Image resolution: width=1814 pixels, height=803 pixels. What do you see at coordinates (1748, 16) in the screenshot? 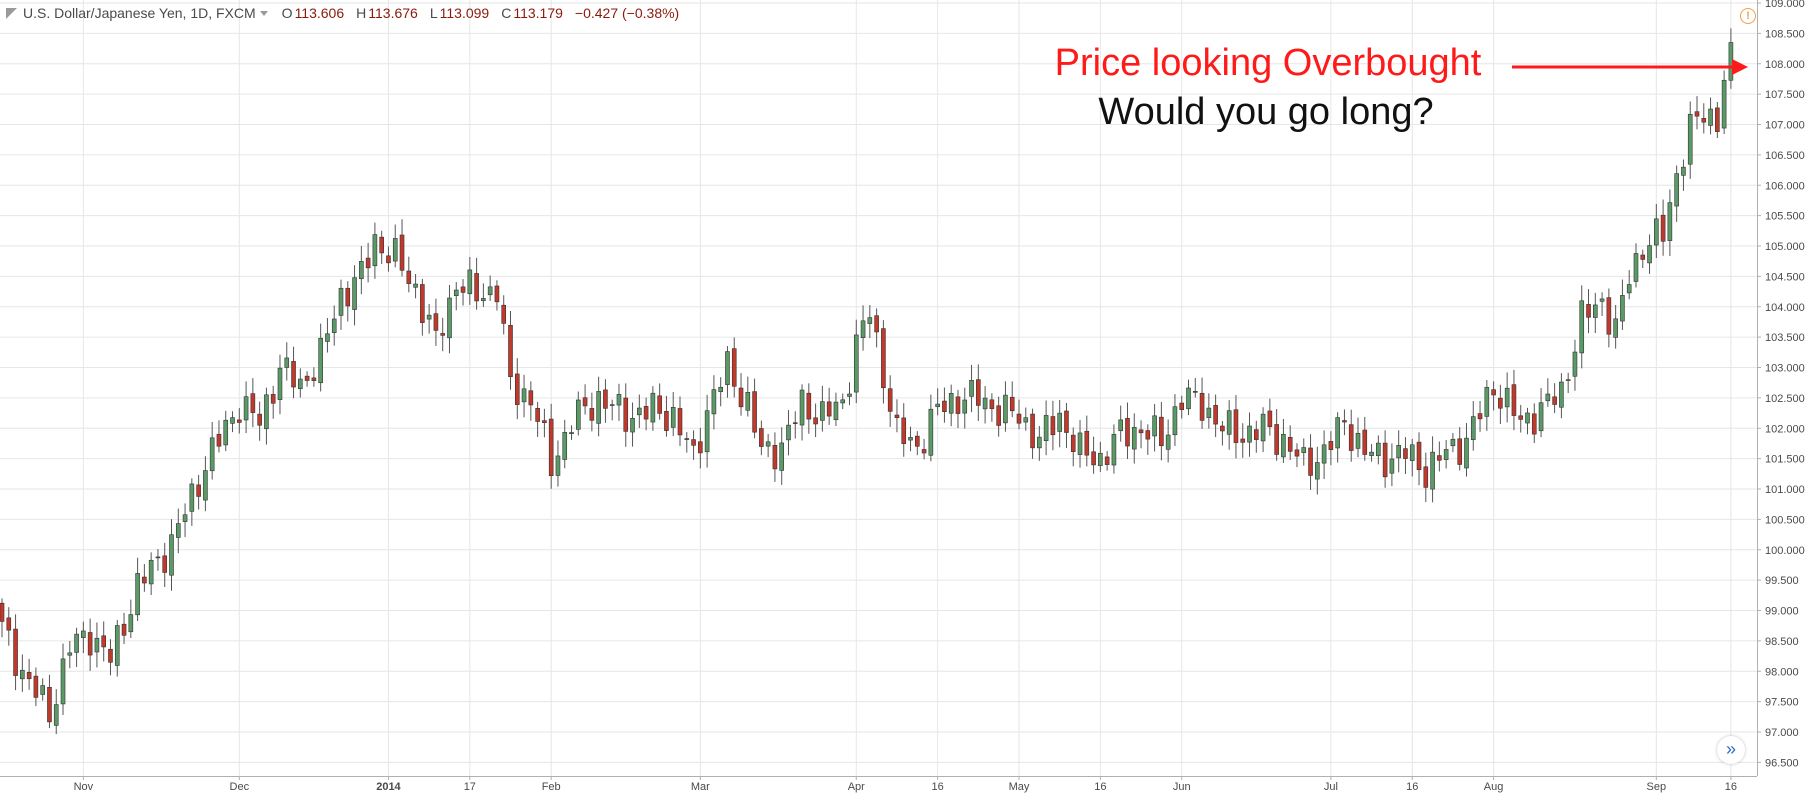
I see `warning-icon: !` at bounding box center [1748, 16].